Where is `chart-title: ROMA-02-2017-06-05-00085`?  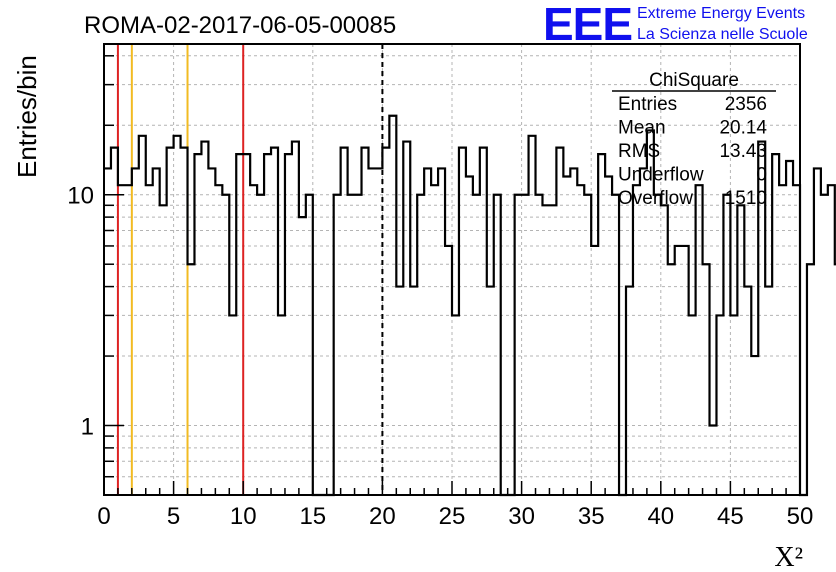
chart-title: ROMA-02-2017-06-05-00085 is located at coordinates (240, 25).